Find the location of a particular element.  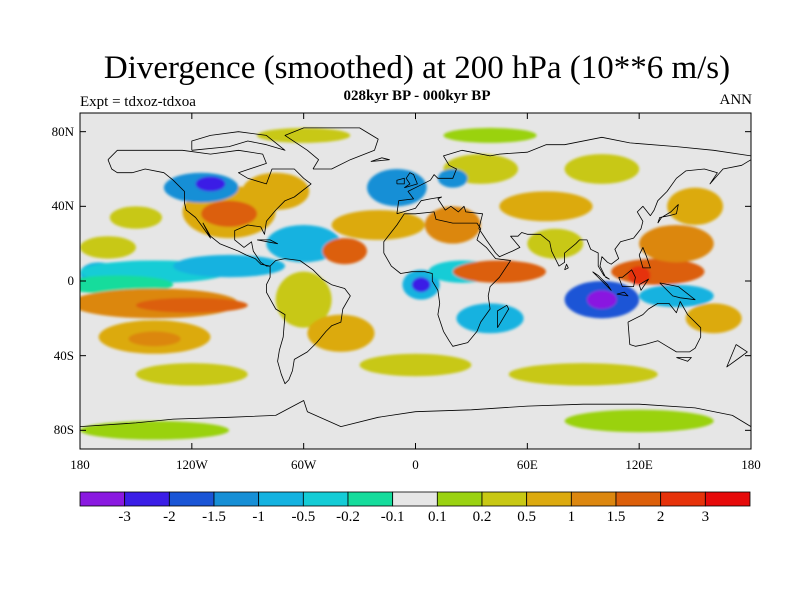

lon-tick-label: 60E is located at coordinates (527, 464).